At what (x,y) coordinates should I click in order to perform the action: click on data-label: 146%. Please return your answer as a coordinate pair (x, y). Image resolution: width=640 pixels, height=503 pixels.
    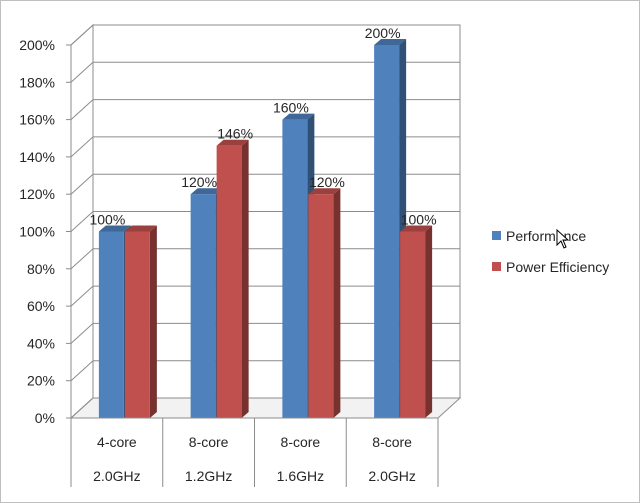
    Looking at the image, I should click on (235, 134).